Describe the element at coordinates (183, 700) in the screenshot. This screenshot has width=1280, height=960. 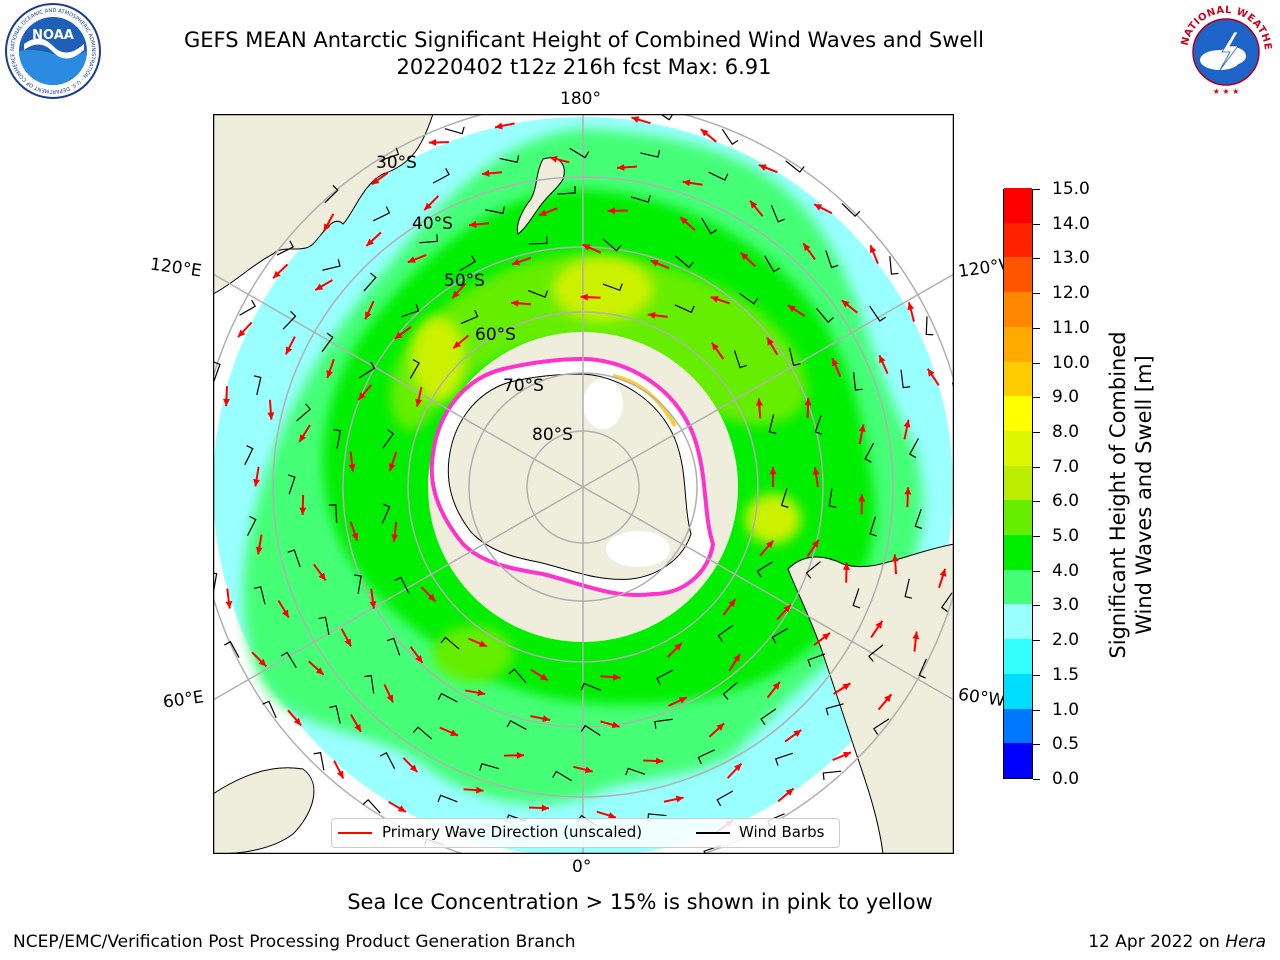
I see `lon-label-60e: 60°E` at that location.